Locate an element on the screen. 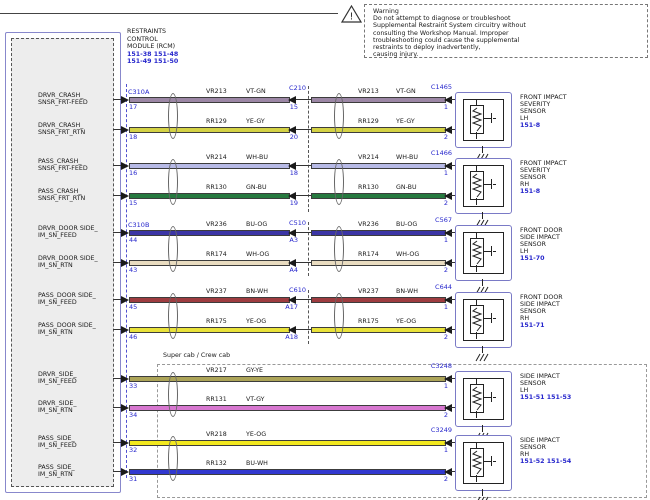 Image resolution: width=650 pixels, height=500 pixels. sensor-page-ref: 151-8 is located at coordinates (530, 191).